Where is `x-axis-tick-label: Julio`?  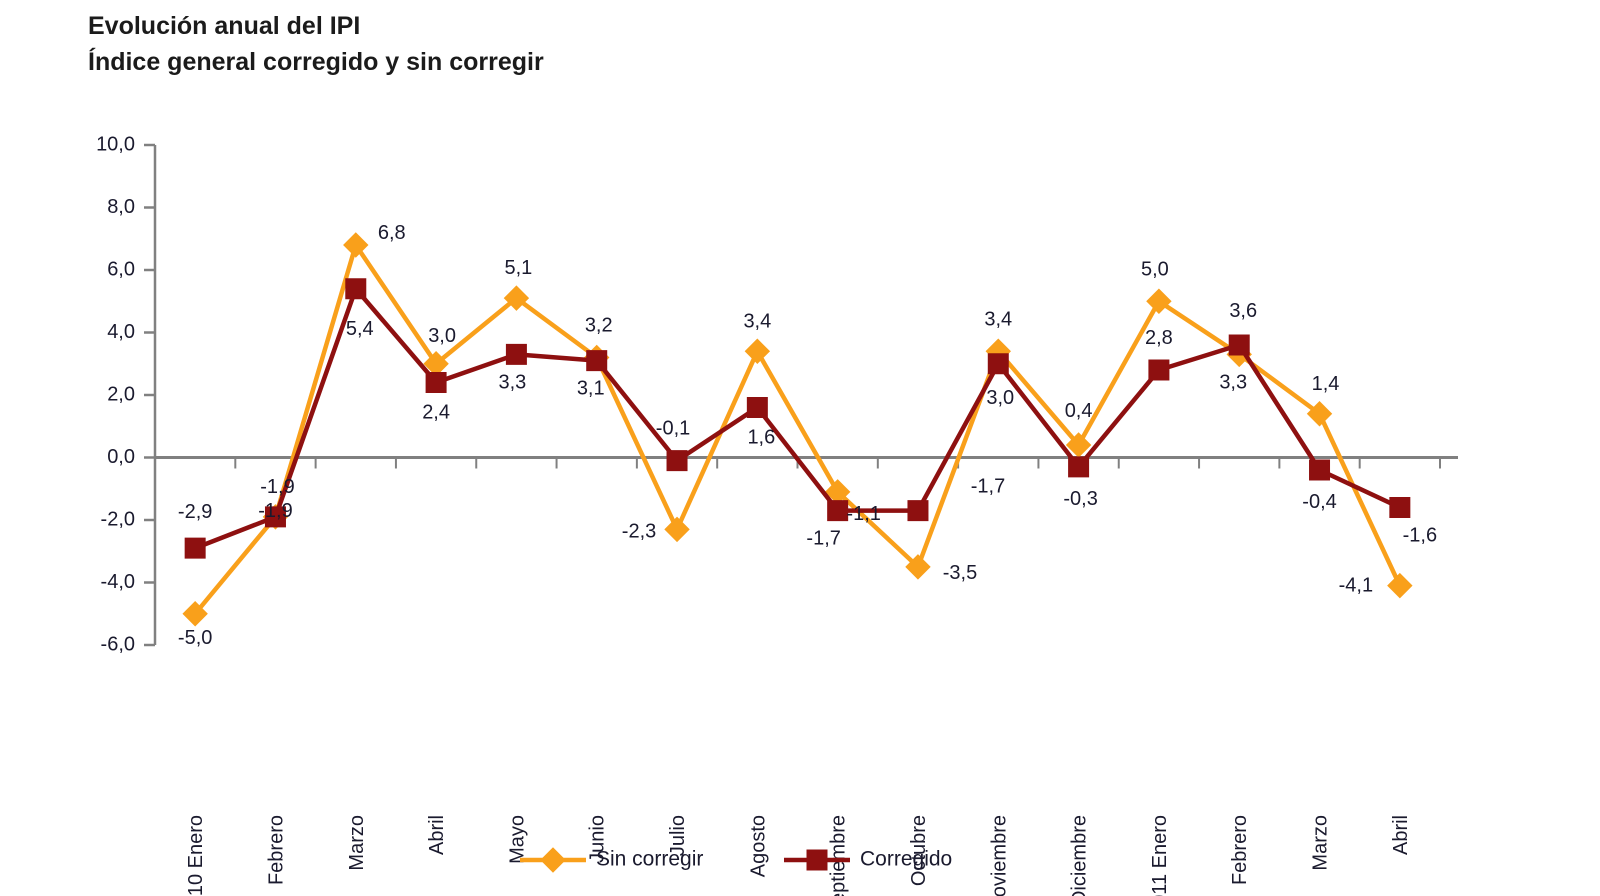 x-axis-tick-label: Julio is located at coordinates (678, 835).